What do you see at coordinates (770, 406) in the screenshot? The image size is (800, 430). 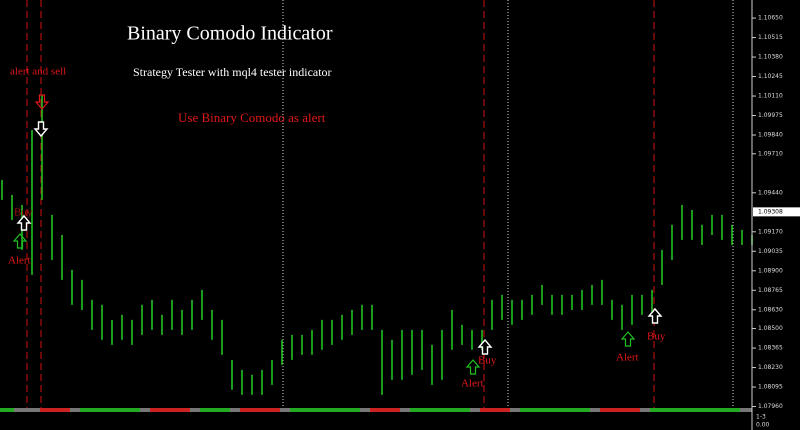 I see `y-tick-label: 1.07960` at bounding box center [770, 406].